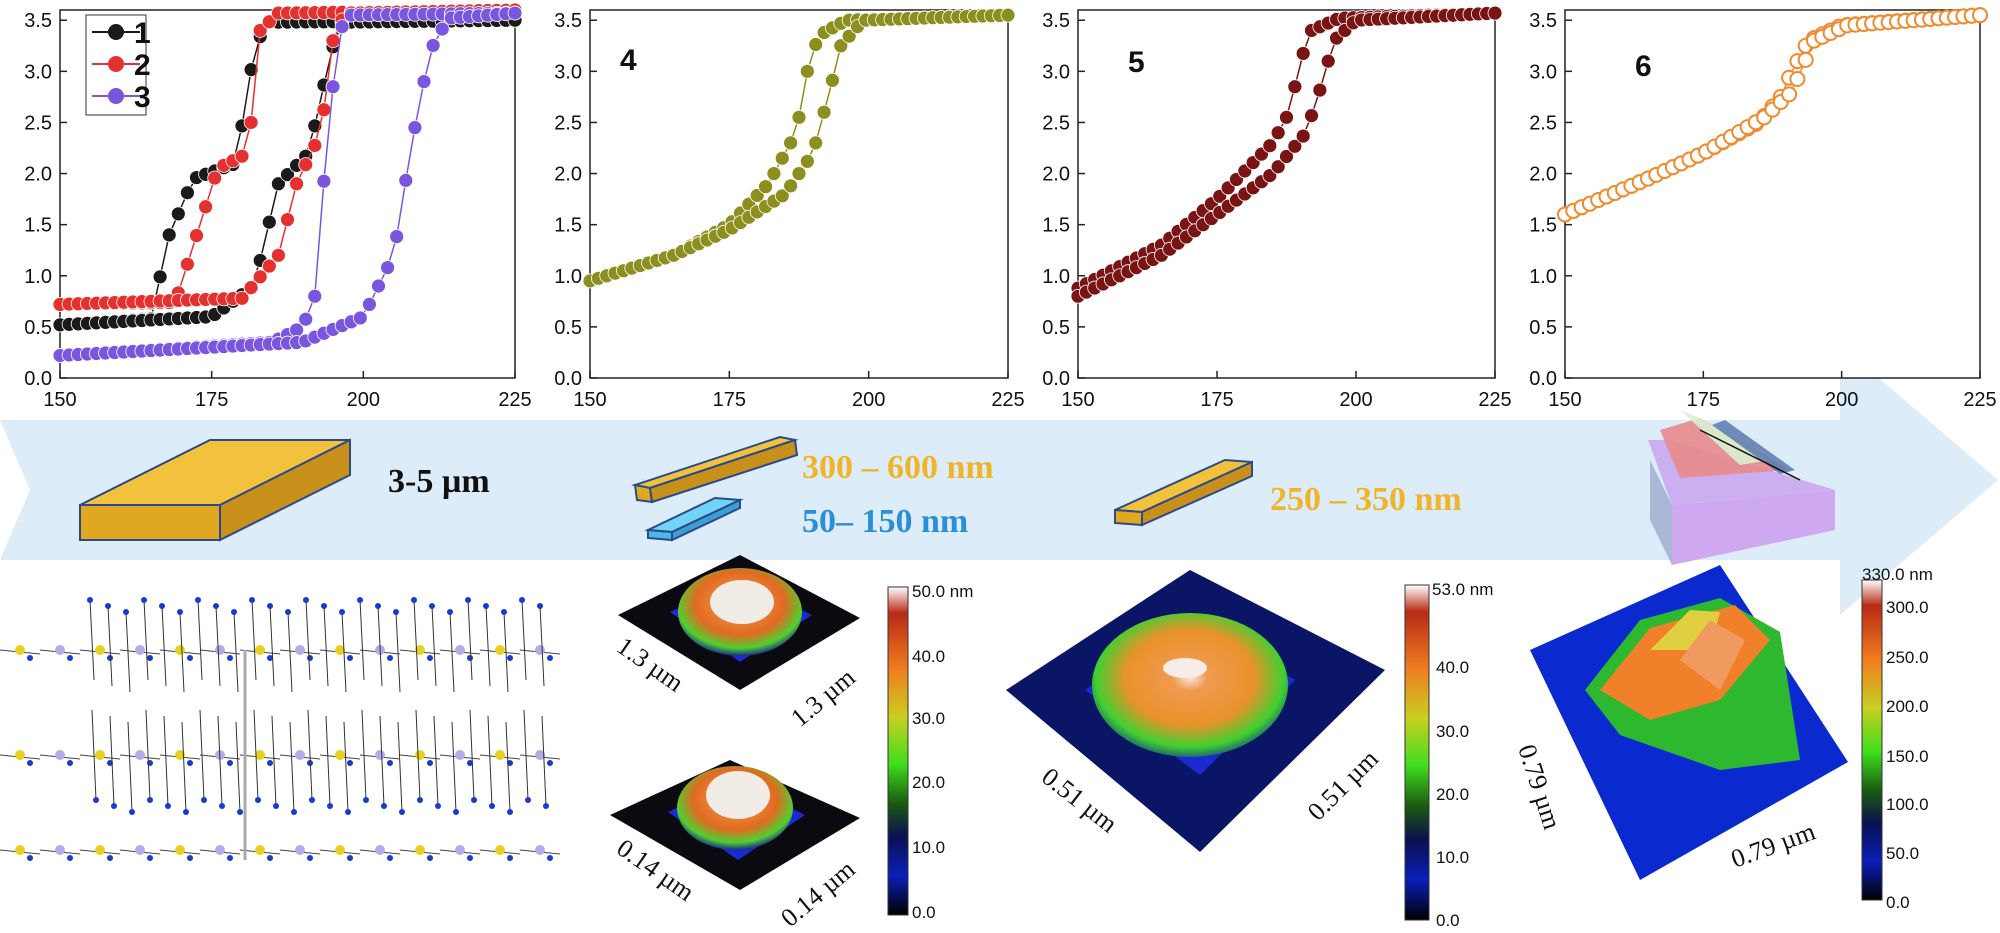  I want to click on colorbar-3-tick: 200.0, so click(1907, 706).